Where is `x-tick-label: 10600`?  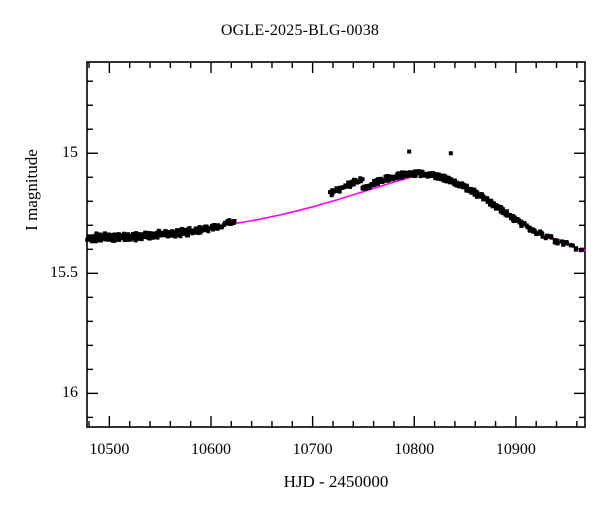 x-tick-label: 10600 is located at coordinates (210, 449).